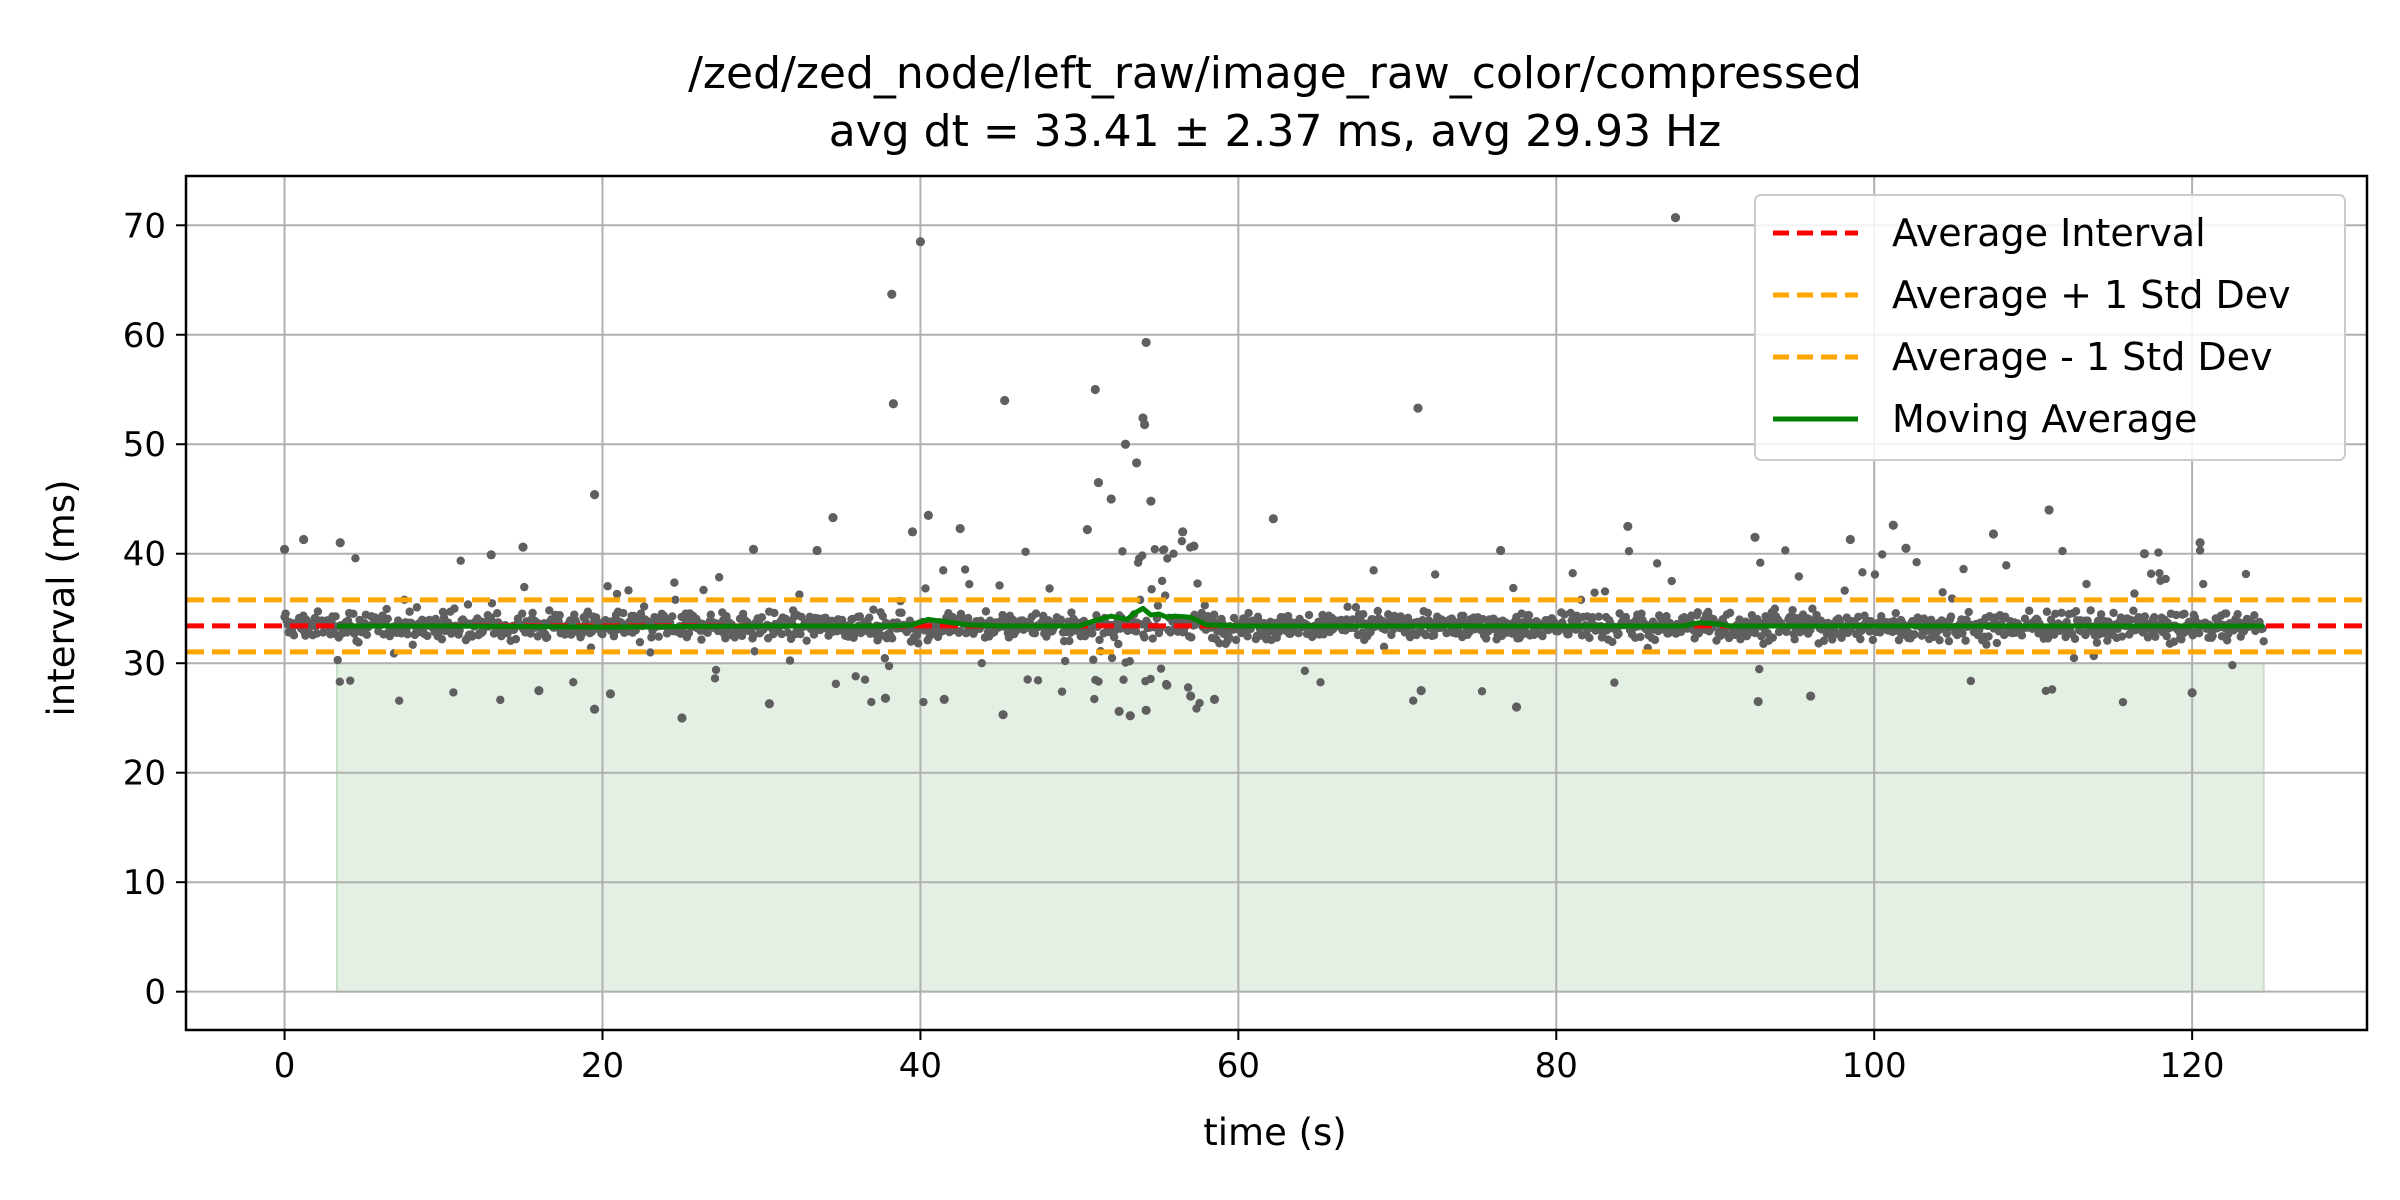  I want to click on x-tick-label: 60, so click(1238, 1066).